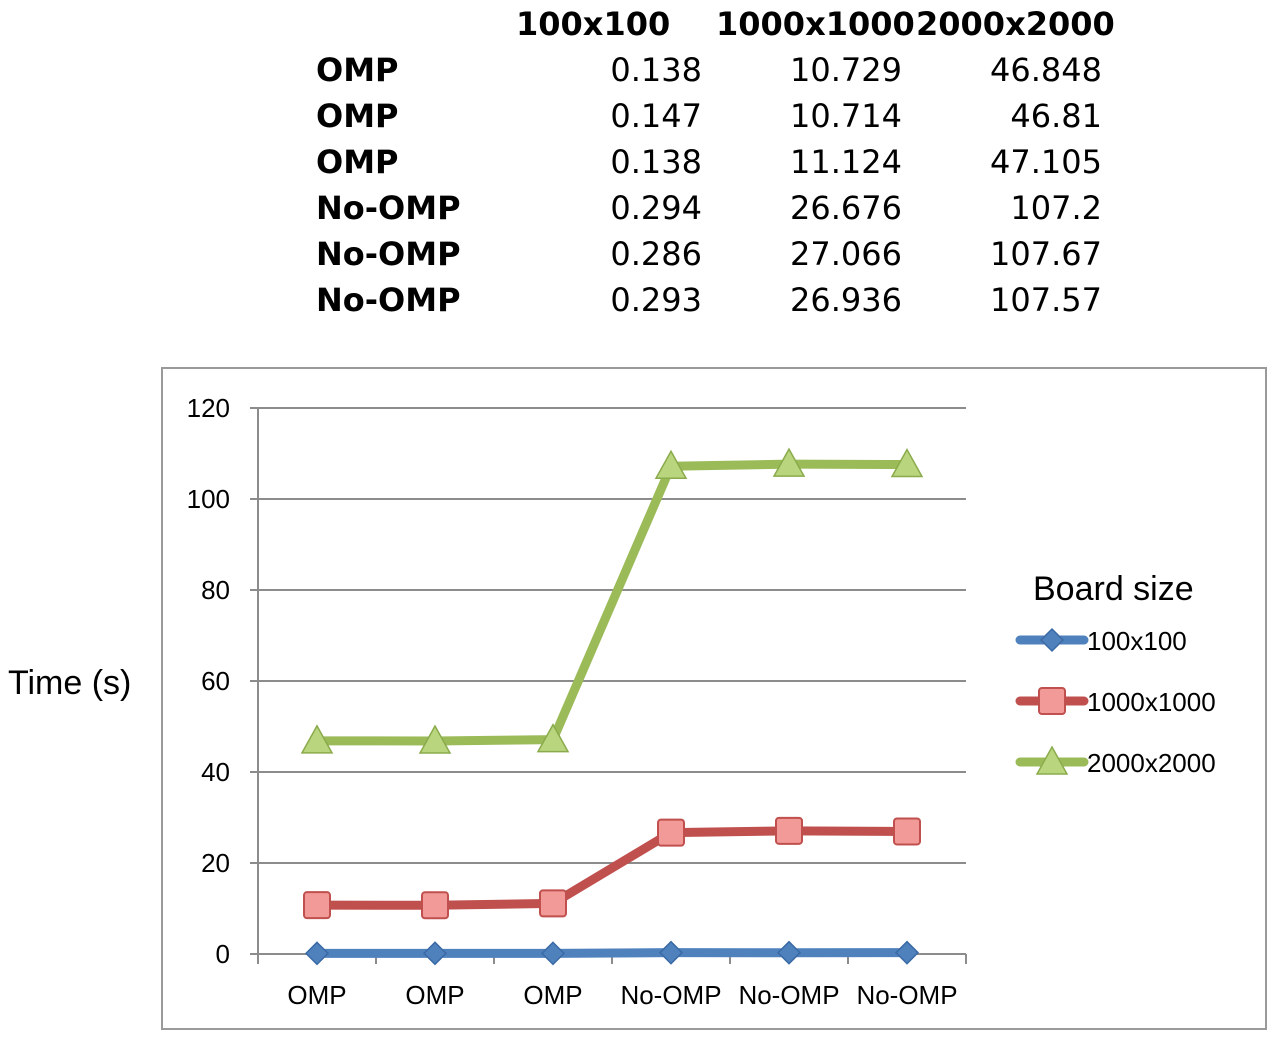 The width and height of the screenshot is (1275, 1041). What do you see at coordinates (215, 590) in the screenshot?
I see `y-tick-label: 80` at bounding box center [215, 590].